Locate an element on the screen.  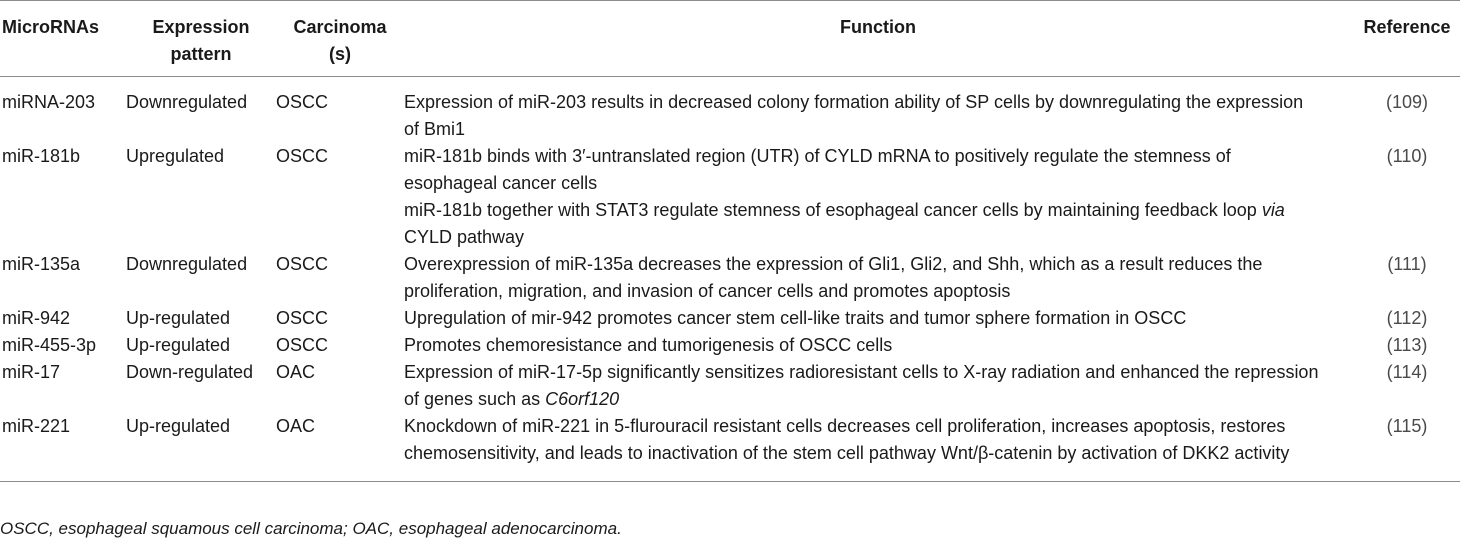
header-microrna: MicroRNAs is located at coordinates (63, 39).